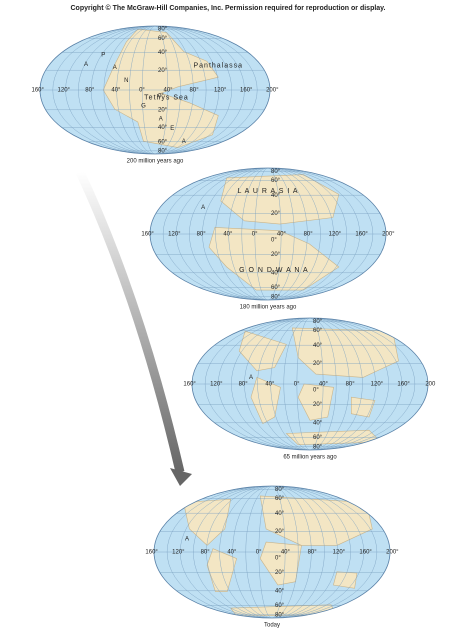  Describe the element at coordinates (126, 81) in the screenshot. I see `annotation: N` at that location.